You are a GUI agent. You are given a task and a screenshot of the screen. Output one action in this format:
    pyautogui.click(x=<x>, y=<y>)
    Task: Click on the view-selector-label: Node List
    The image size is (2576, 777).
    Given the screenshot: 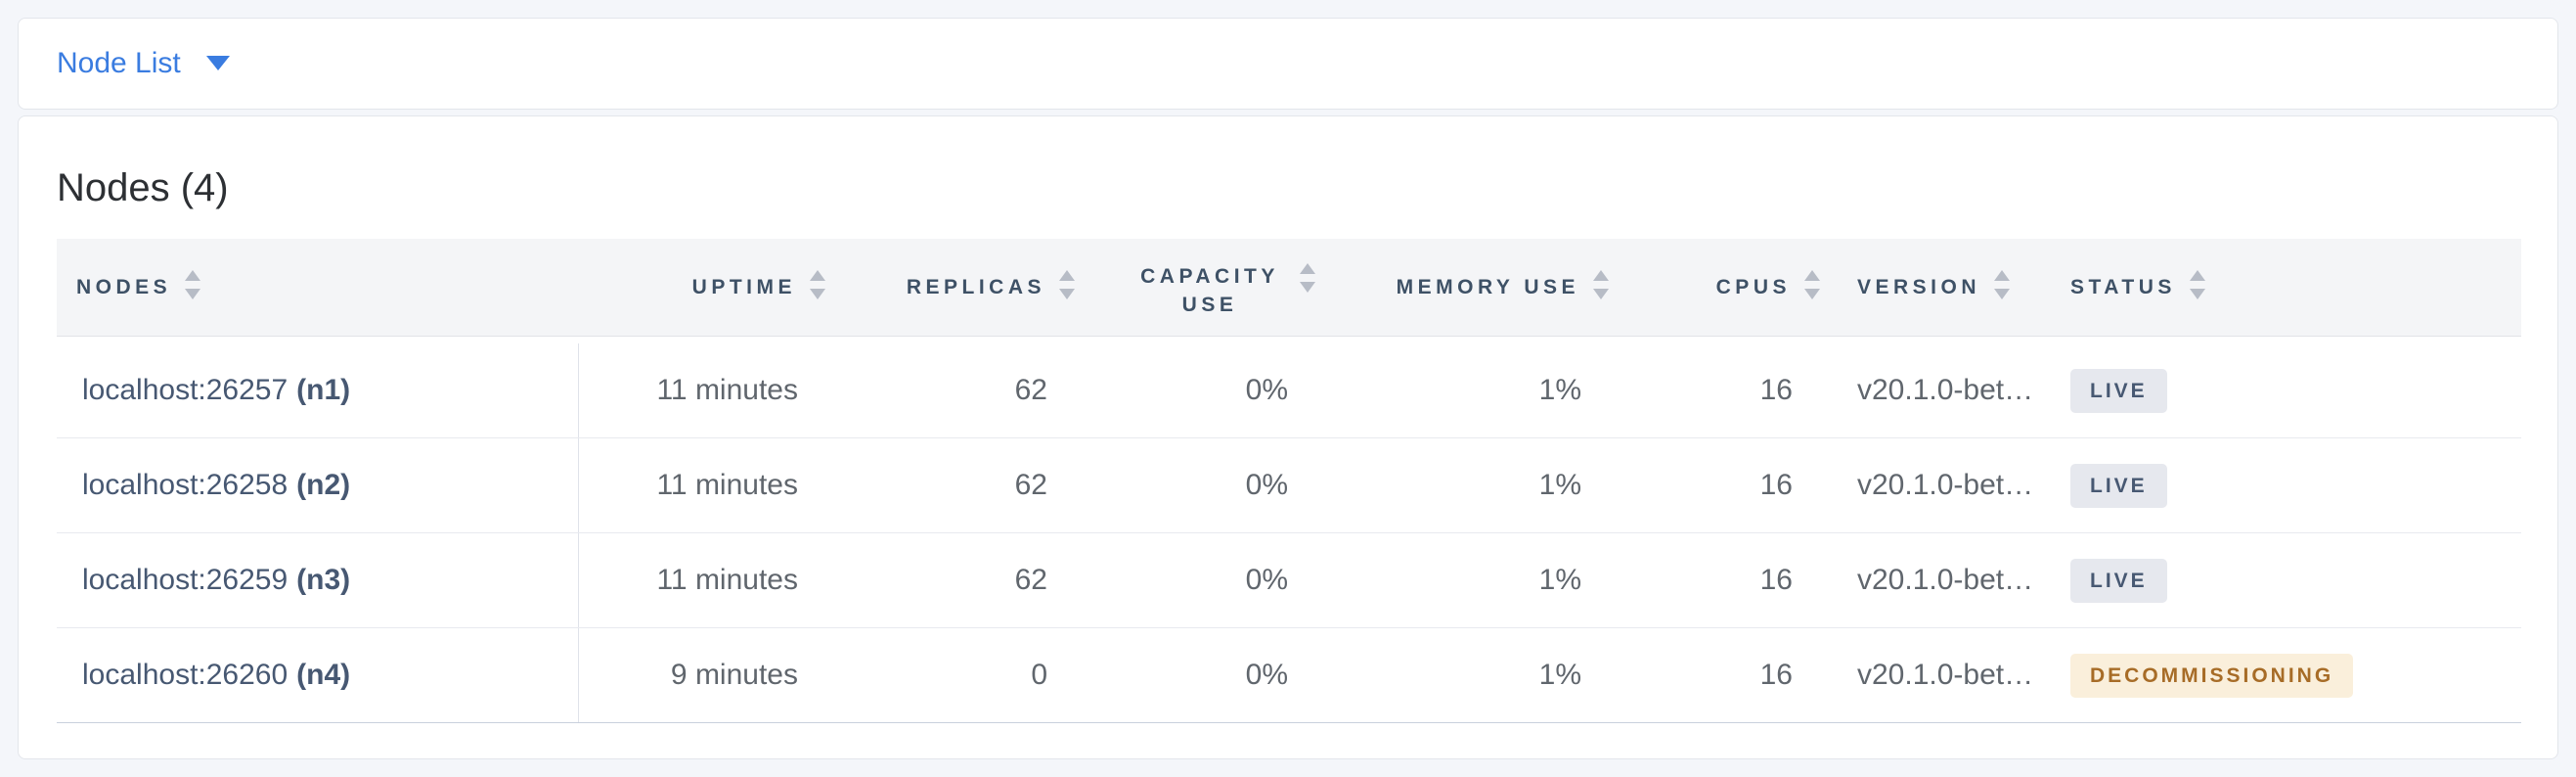 What is the action you would take?
    pyautogui.click(x=119, y=63)
    